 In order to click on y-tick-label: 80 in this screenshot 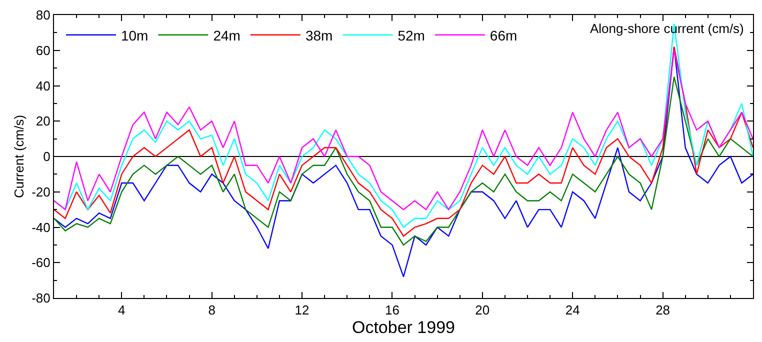, I will do `click(43, 15)`.